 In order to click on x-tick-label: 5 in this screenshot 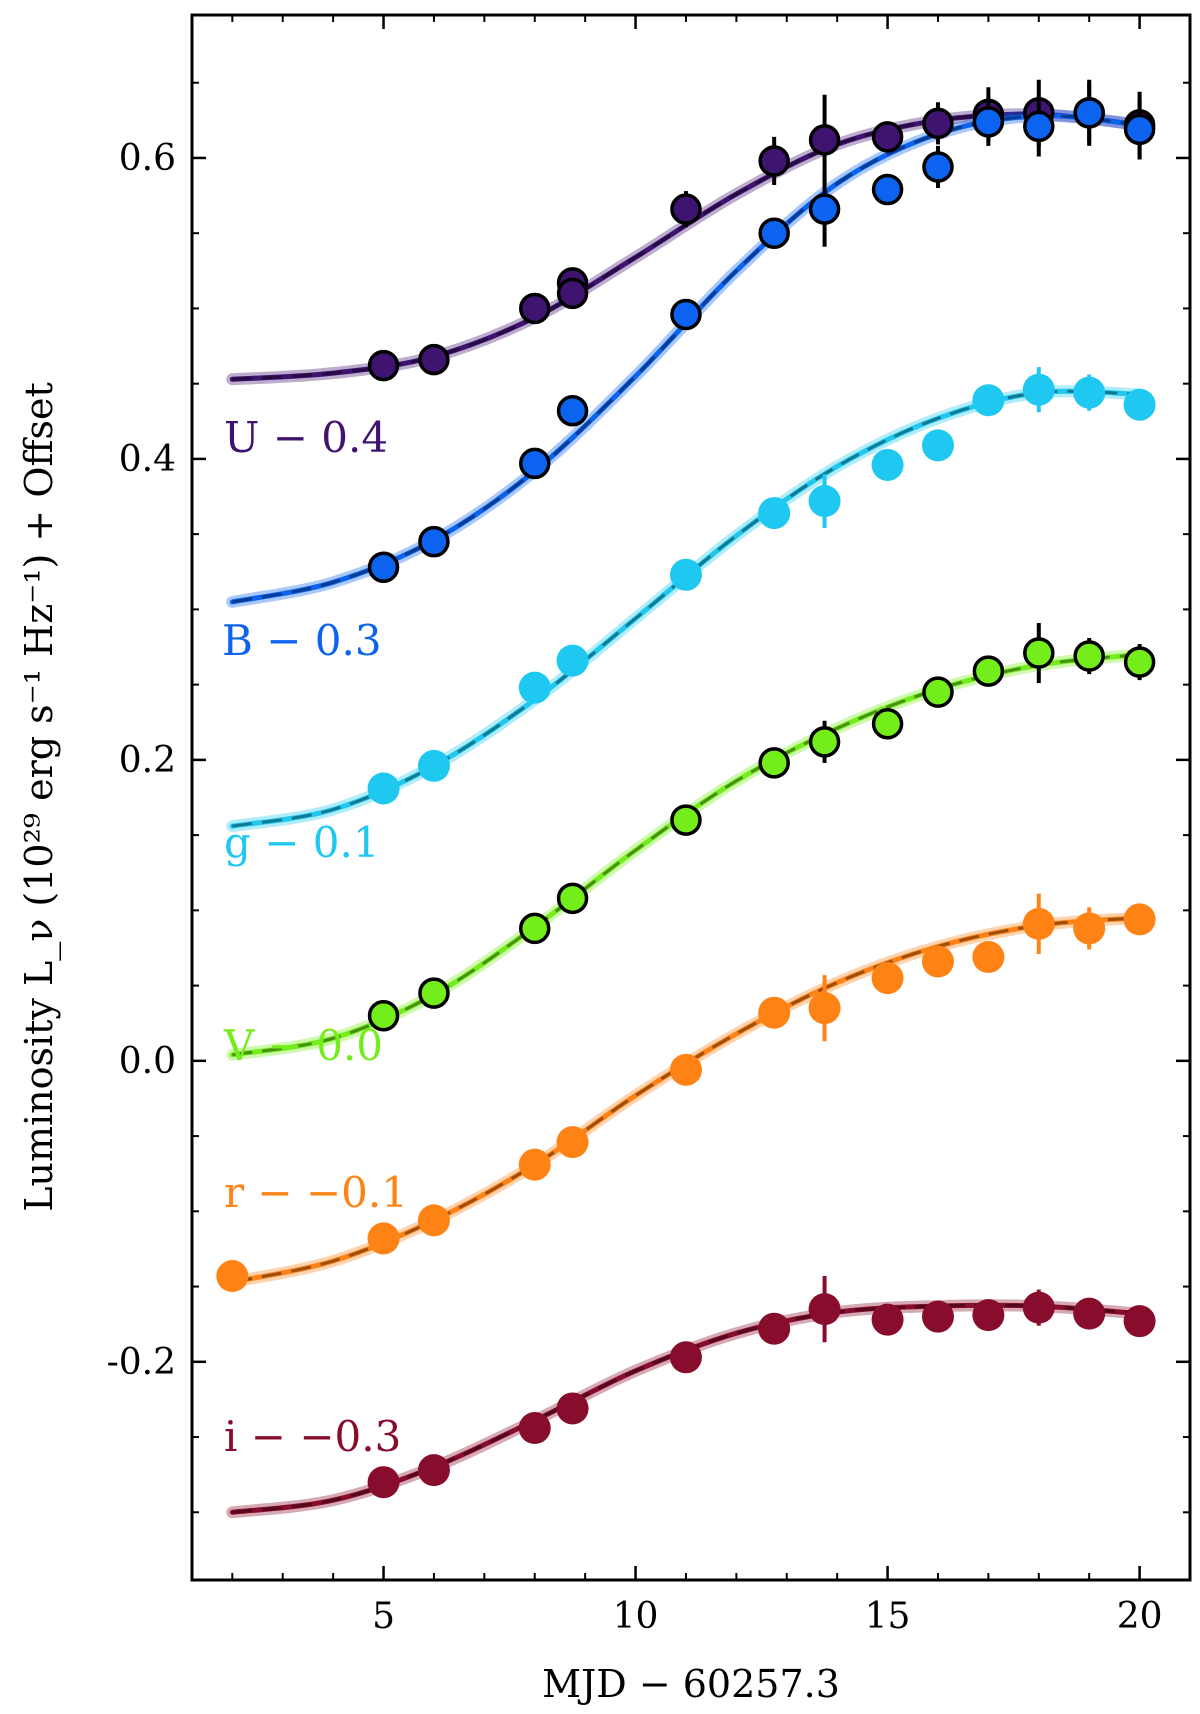, I will do `click(383, 1616)`.